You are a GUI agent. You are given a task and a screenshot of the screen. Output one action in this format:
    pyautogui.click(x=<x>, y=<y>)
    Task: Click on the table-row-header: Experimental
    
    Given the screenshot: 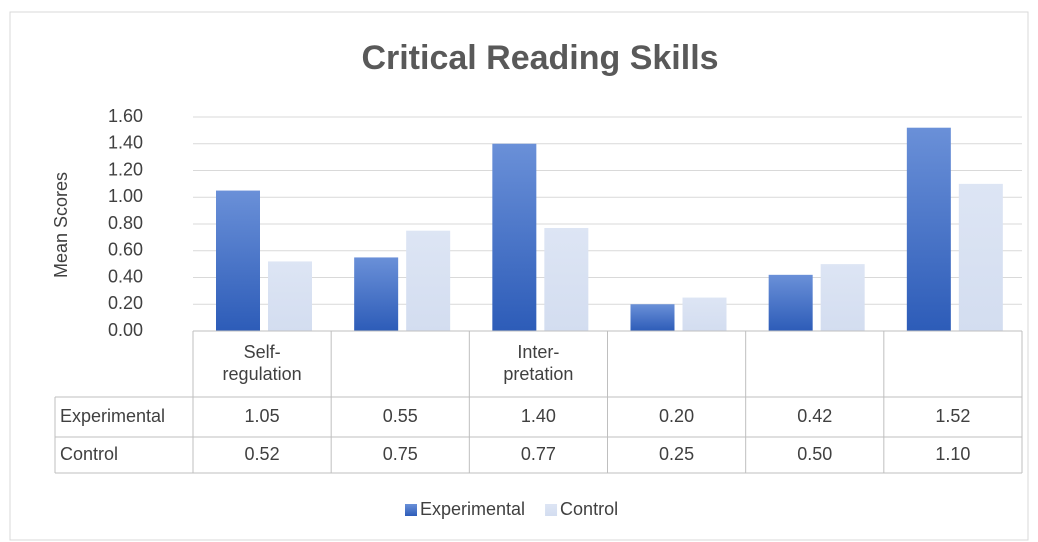 What is the action you would take?
    pyautogui.click(x=112, y=416)
    